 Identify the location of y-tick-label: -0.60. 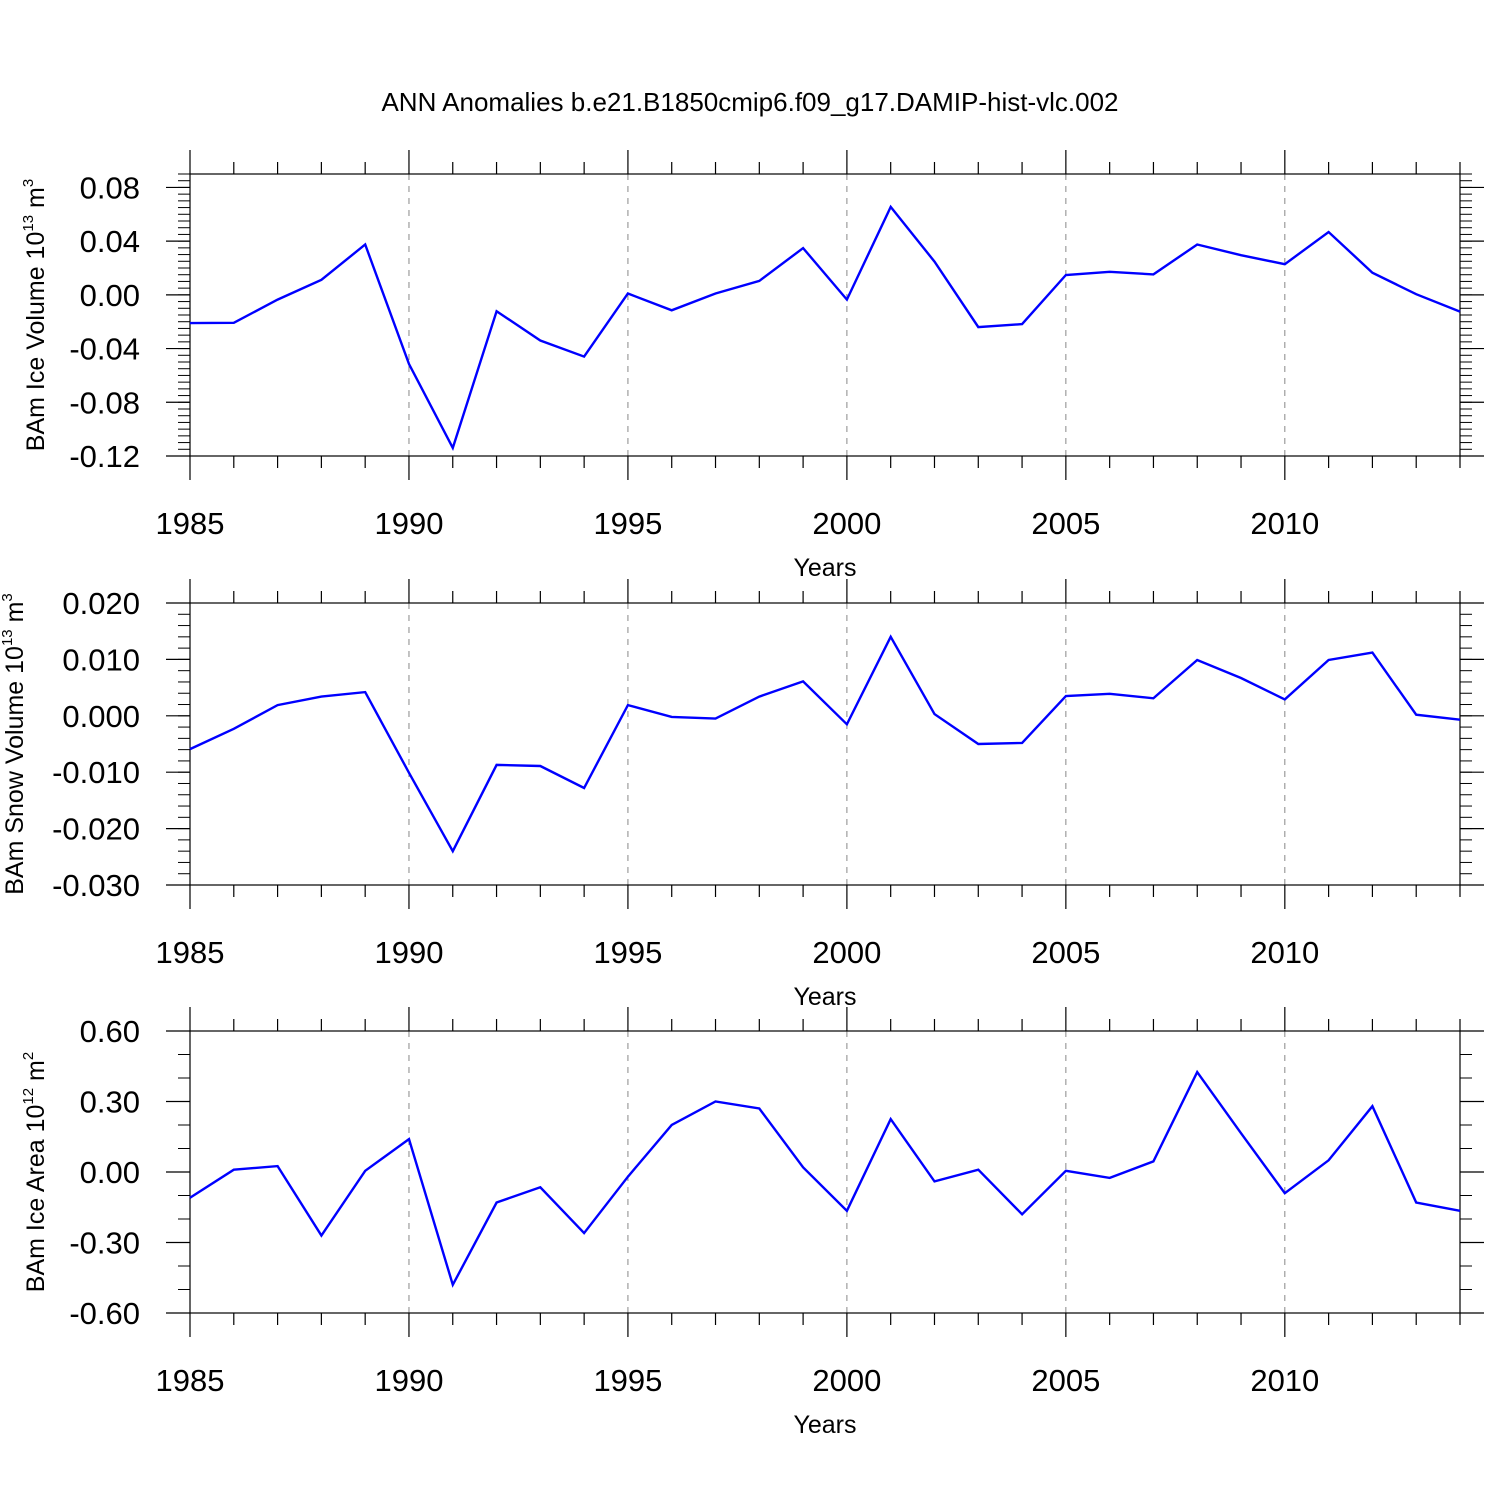
(104, 1313).